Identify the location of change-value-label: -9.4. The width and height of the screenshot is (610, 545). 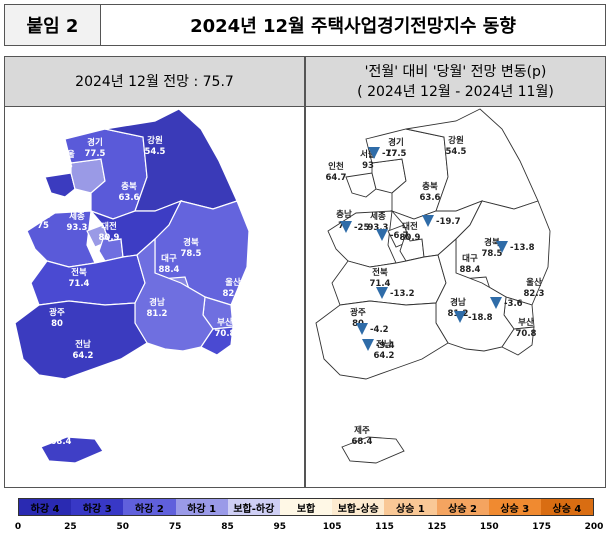
(385, 346).